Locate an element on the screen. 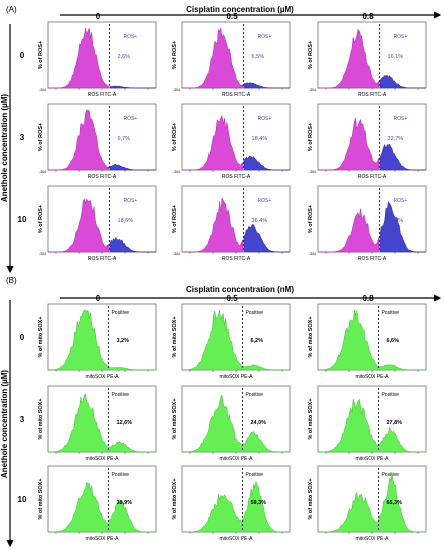 Image resolution: width=444 pixels, height=550 pixels. histogram-a-r2-c2: ROS+ 62,3% % of ROS+ ROS FITC-A -304 is located at coordinates (367, 223).